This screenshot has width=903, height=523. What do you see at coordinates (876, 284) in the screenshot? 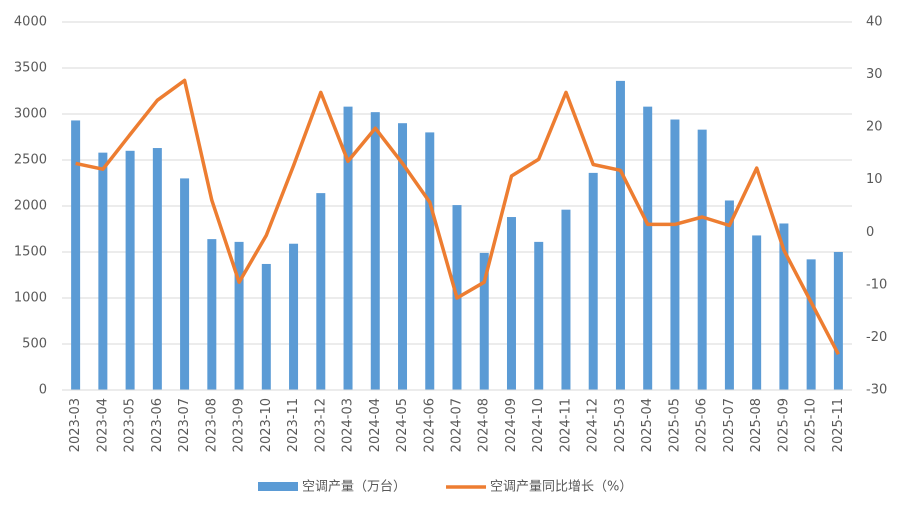
I see `y2-tick-label: -10` at bounding box center [876, 284].